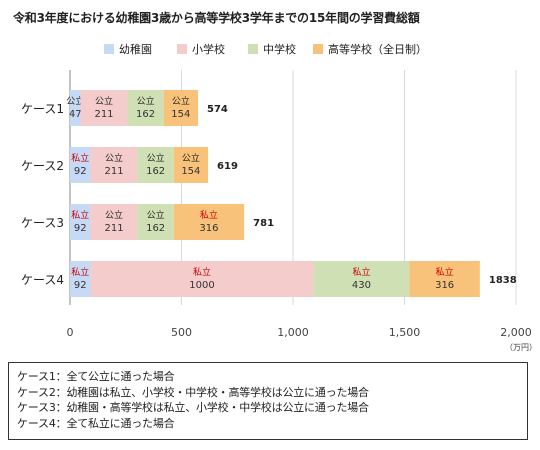  I want to click on total-label: 1838, so click(503, 280).